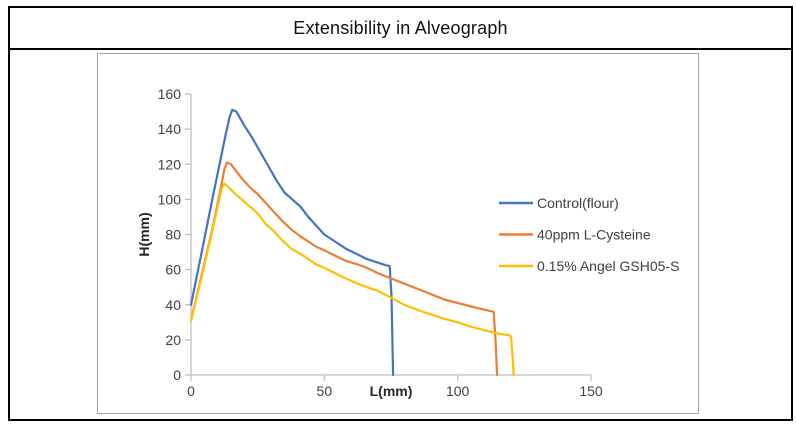  I want to click on legend-label-2: 0.15% Angel GSH05-S, so click(608, 266).